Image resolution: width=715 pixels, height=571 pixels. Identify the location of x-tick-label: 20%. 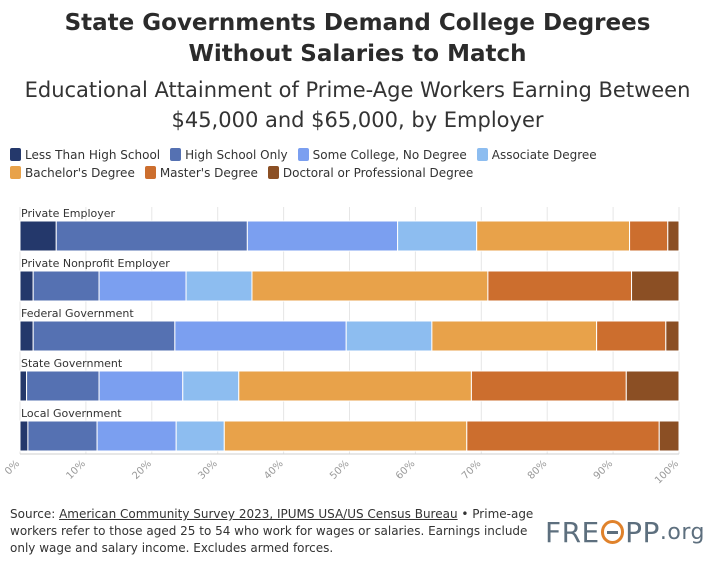
(142, 470).